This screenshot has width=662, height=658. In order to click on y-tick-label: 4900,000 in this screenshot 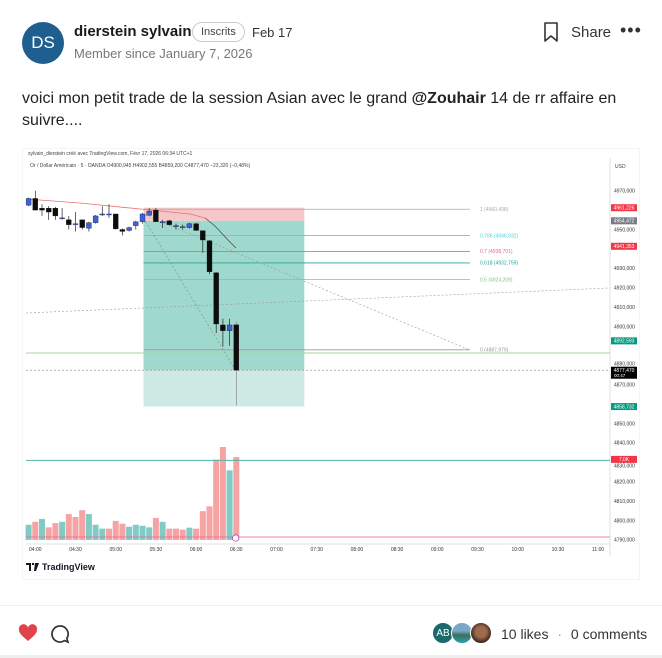, I will do `click(624, 327)`.